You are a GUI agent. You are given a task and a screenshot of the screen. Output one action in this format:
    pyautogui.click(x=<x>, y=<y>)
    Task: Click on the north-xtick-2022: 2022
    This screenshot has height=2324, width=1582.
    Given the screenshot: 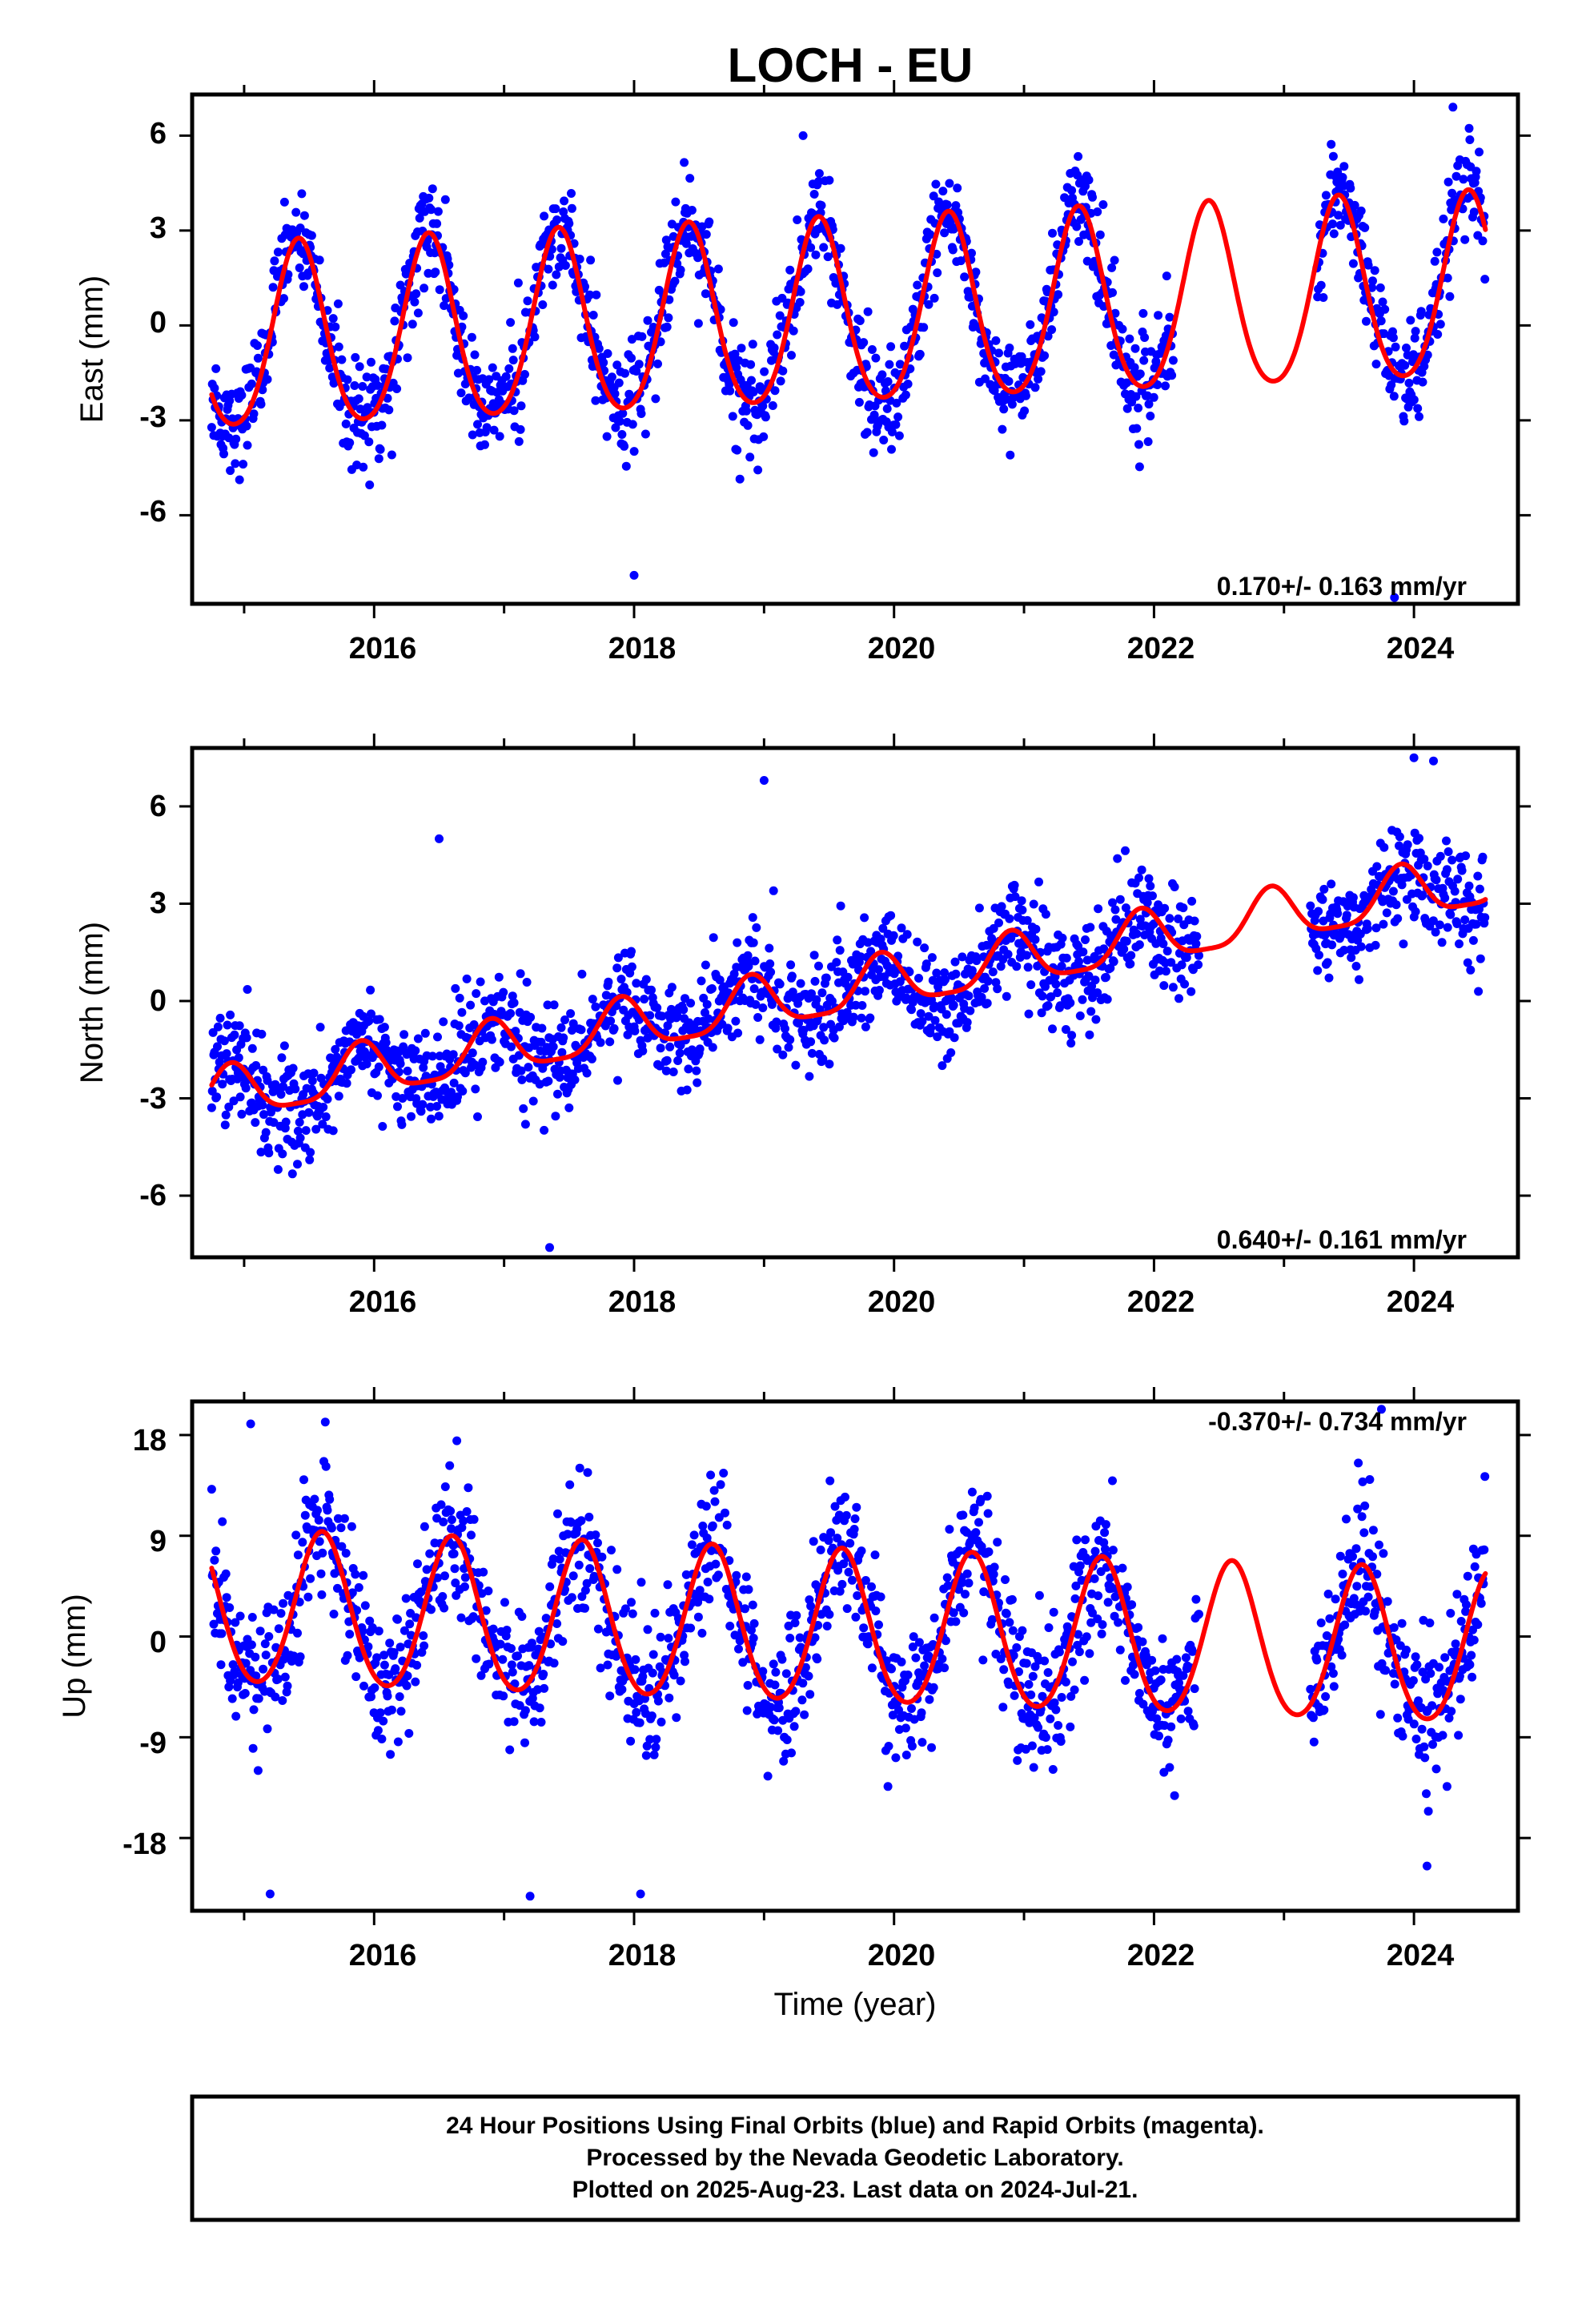 What is the action you would take?
    pyautogui.click(x=1161, y=1302)
    